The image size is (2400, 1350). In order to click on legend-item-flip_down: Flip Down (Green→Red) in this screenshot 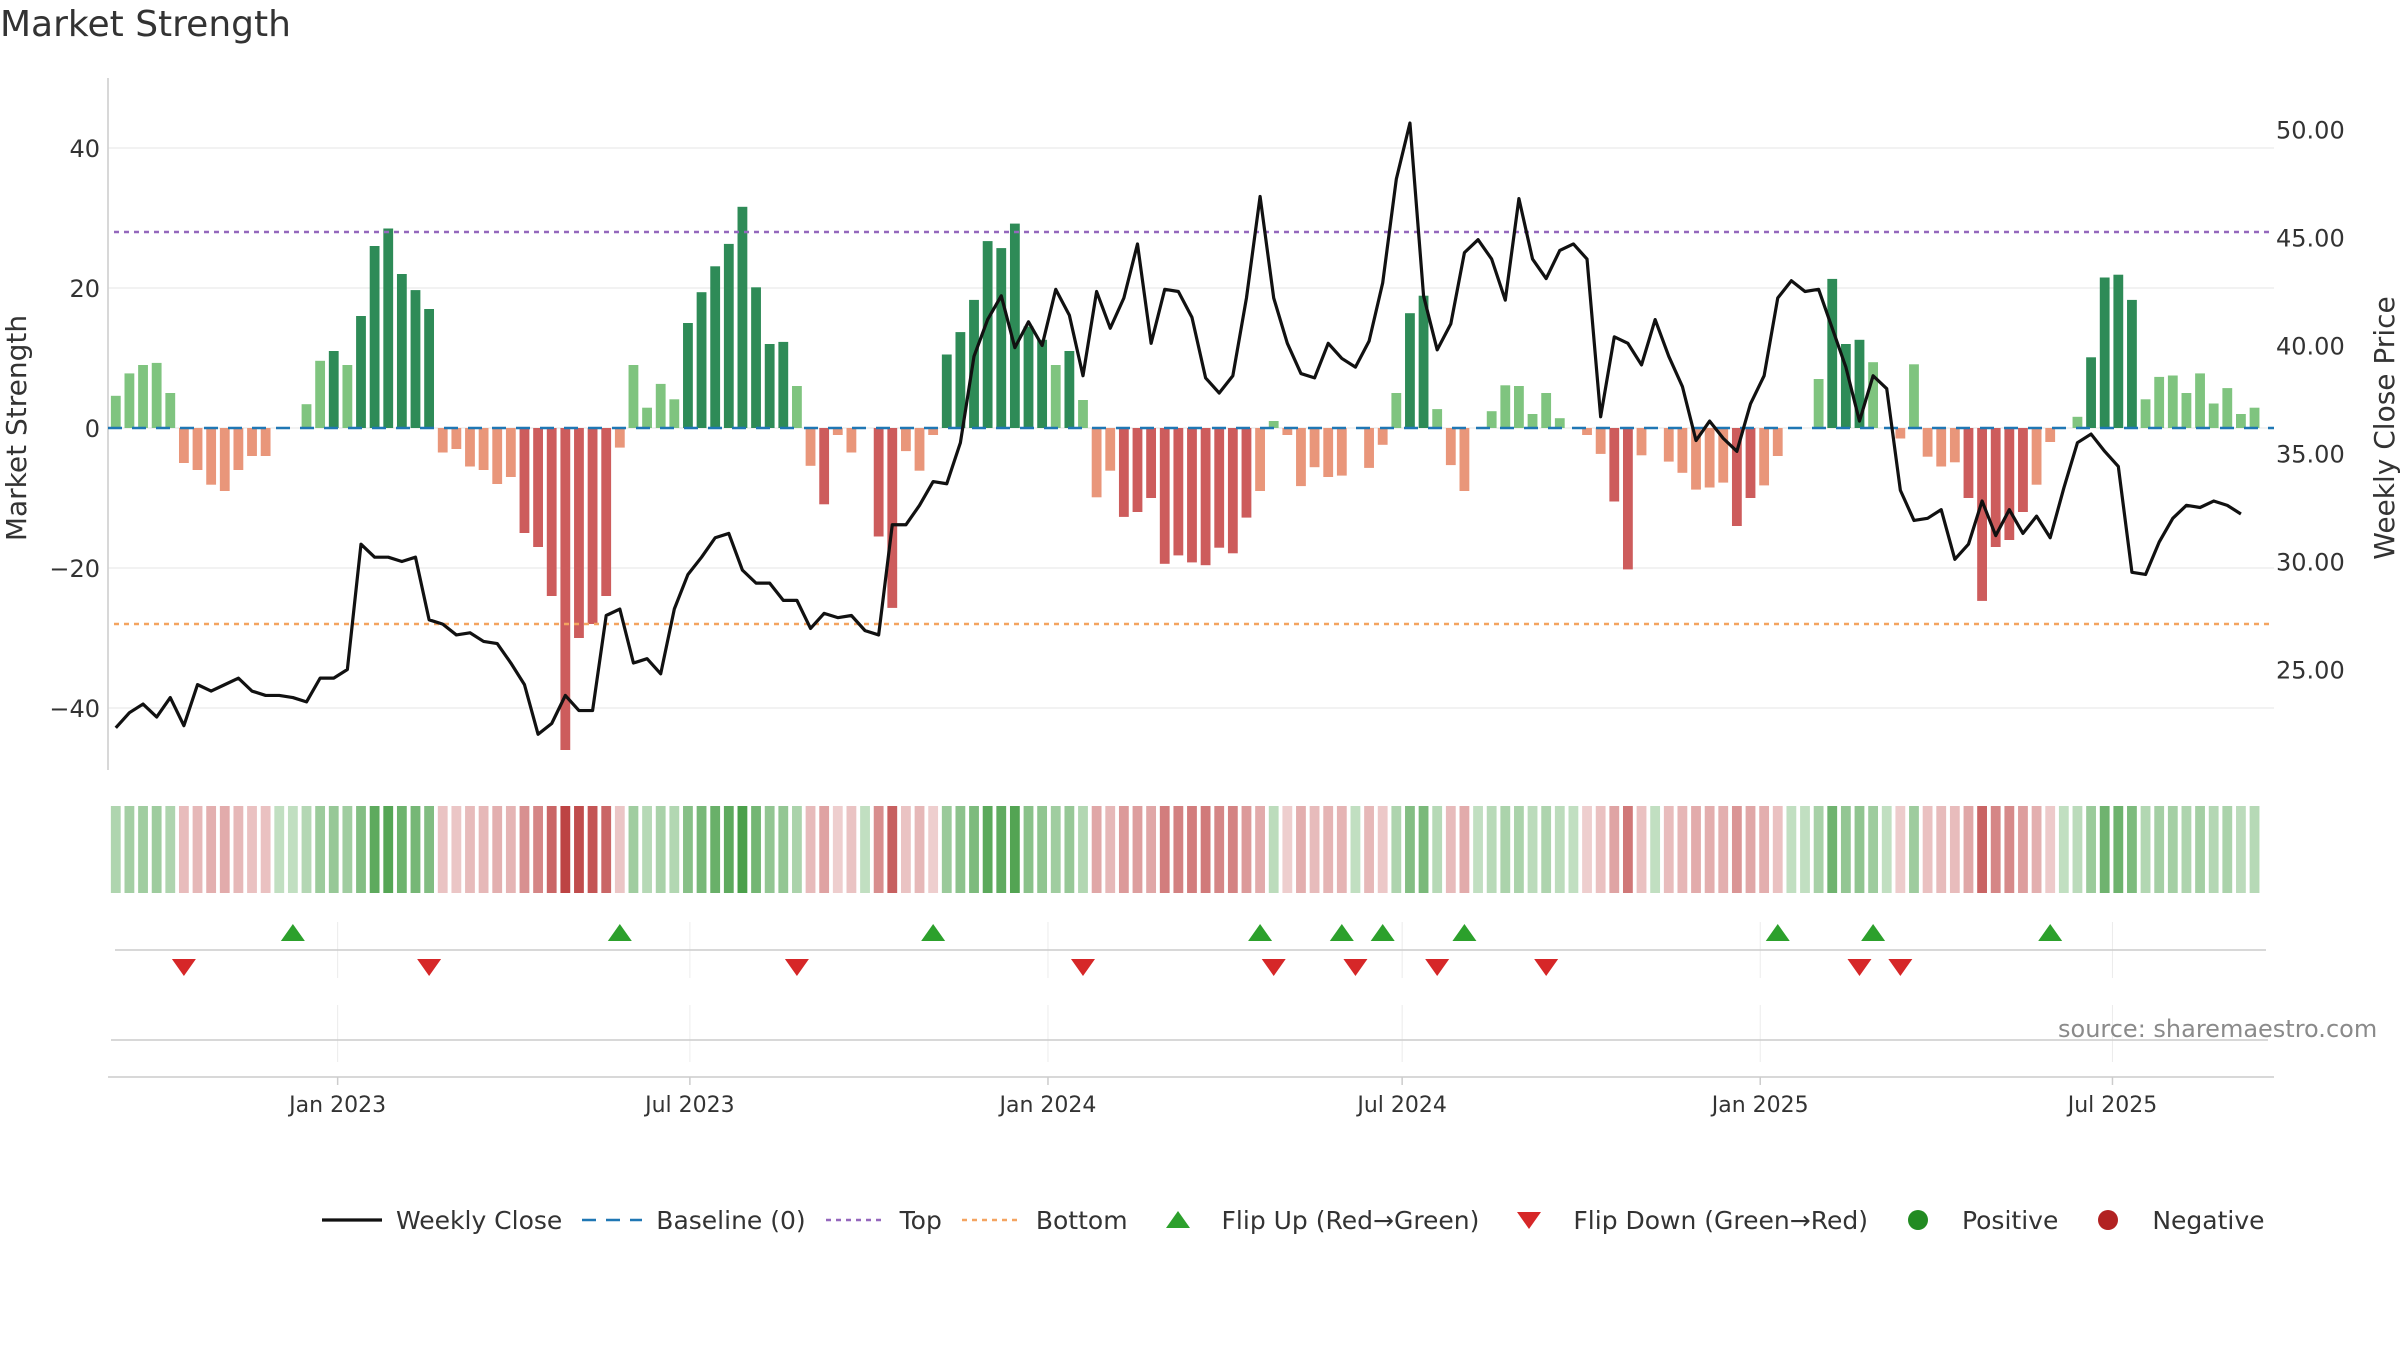, I will do `click(1682, 1220)`.